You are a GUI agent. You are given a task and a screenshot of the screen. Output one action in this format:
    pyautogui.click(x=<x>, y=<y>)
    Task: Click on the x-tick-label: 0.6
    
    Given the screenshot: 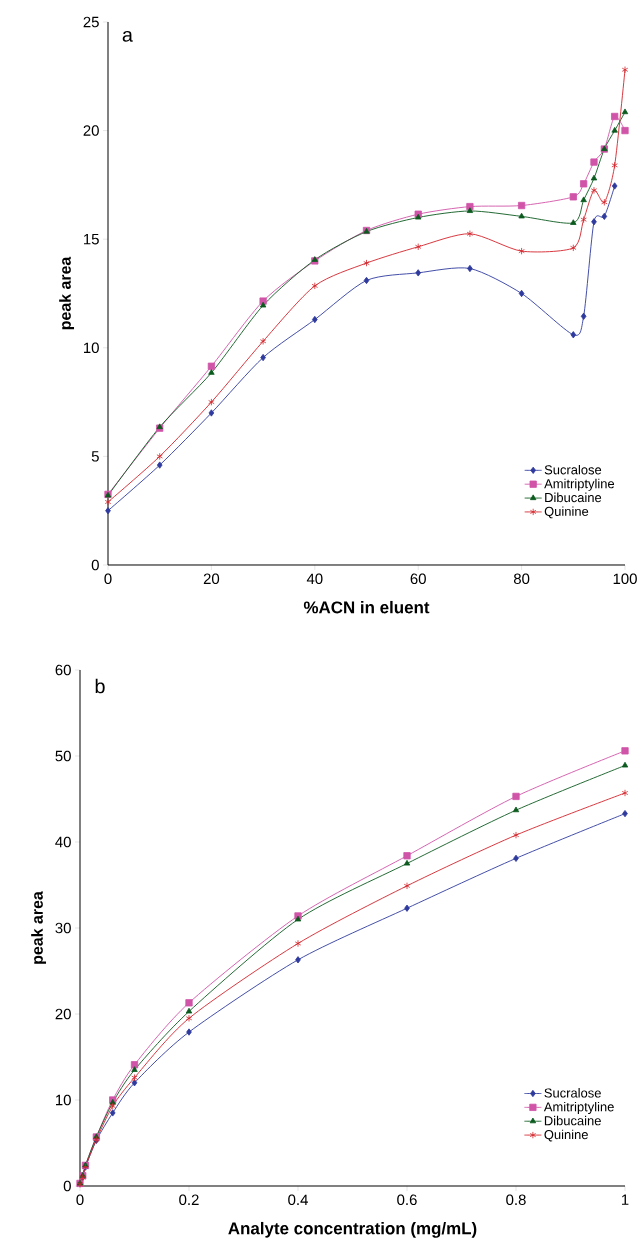 What is the action you would take?
    pyautogui.click(x=407, y=1200)
    